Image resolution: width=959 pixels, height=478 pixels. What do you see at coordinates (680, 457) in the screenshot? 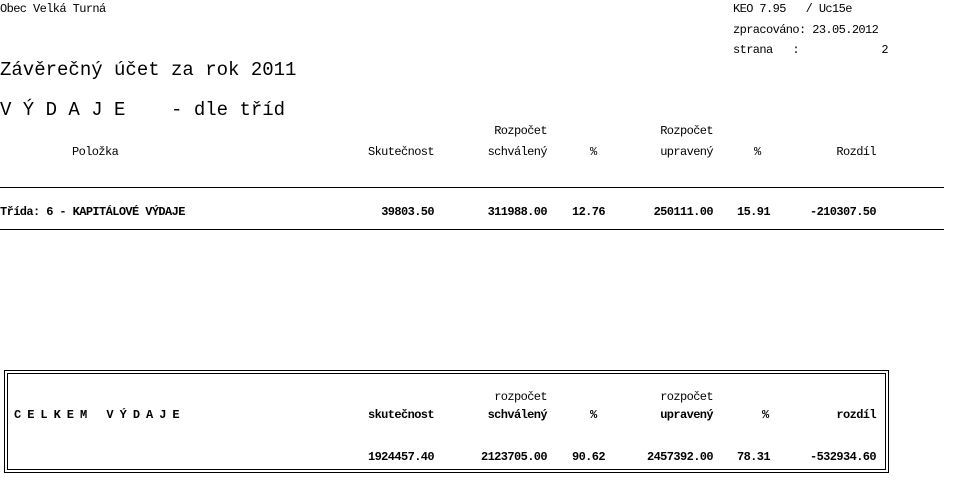
I see `total-value: 2457392.00` at bounding box center [680, 457].